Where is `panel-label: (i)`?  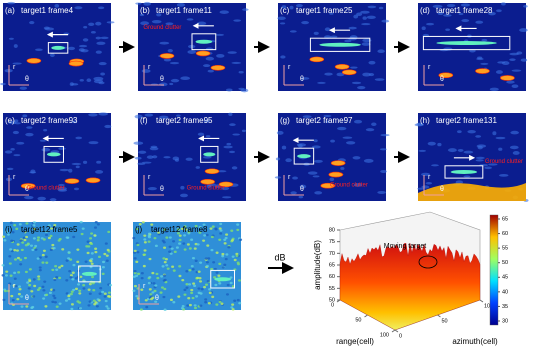 panel-label: (i) is located at coordinates (8, 229).